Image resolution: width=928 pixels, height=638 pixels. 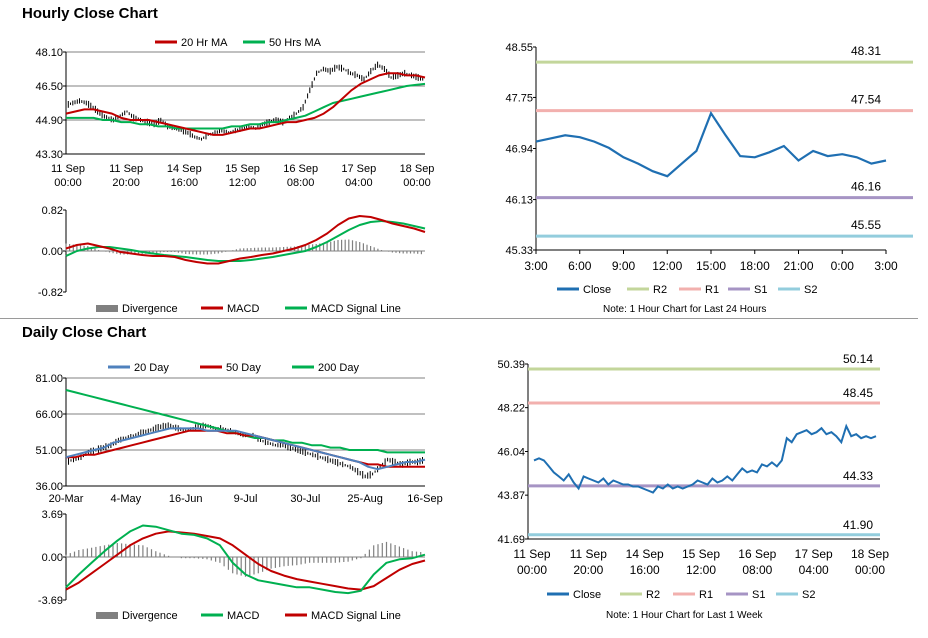 What do you see at coordinates (866, 100) in the screenshot?
I see `hourly-levels-r1-value-label: 47.54` at bounding box center [866, 100].